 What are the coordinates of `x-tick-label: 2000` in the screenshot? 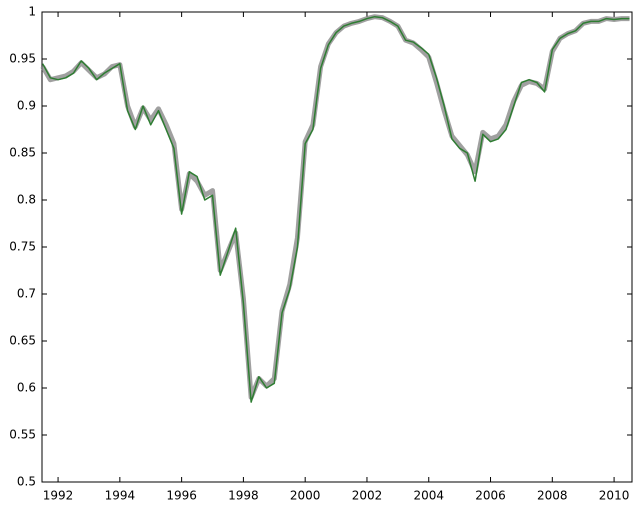 It's located at (305, 496).